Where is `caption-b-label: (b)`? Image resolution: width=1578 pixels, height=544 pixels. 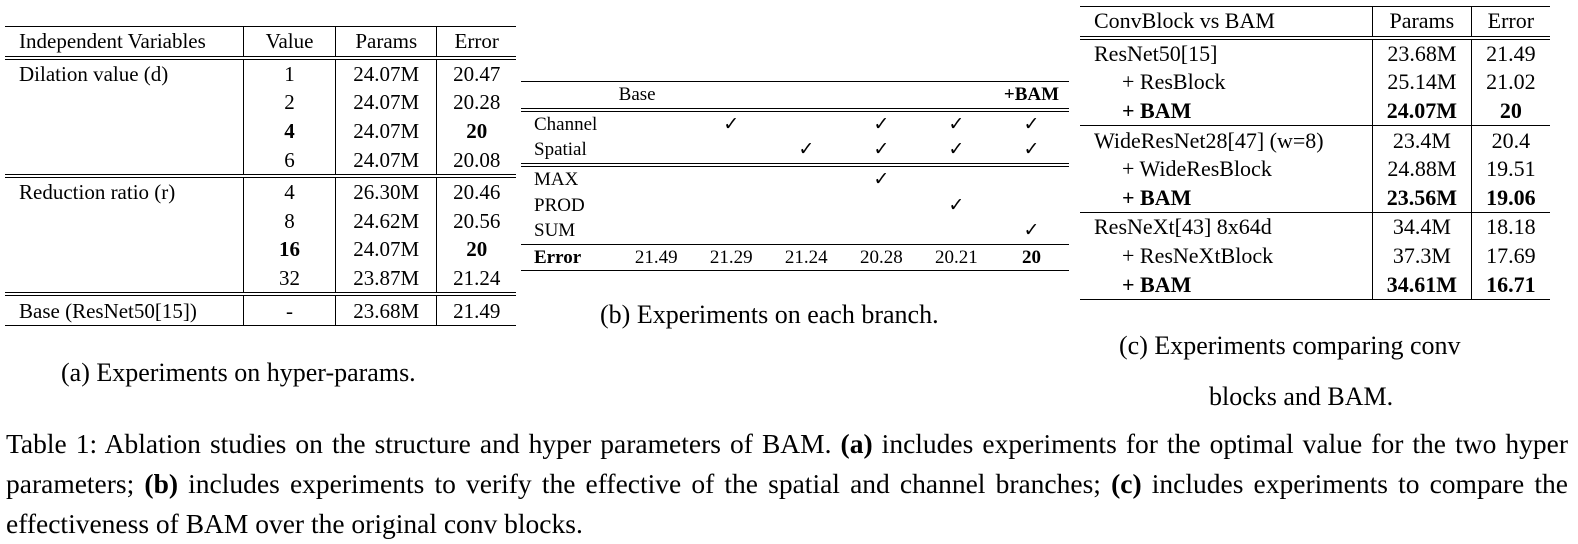
caption-b-label: (b) is located at coordinates (161, 483).